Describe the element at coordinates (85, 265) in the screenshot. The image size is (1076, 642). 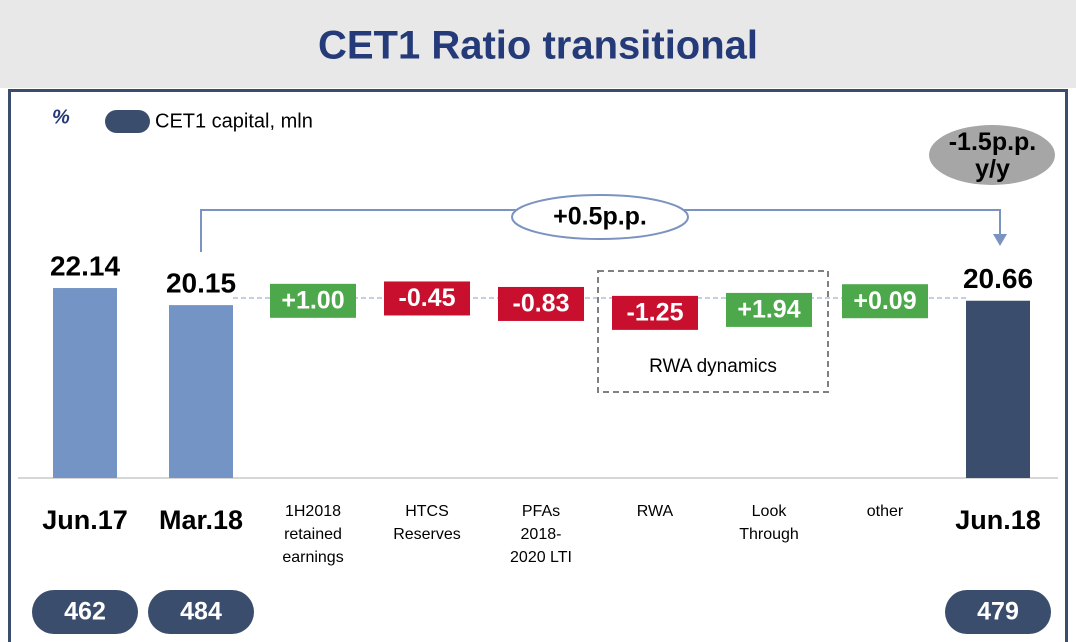
I see `value-label: 22.14` at that location.